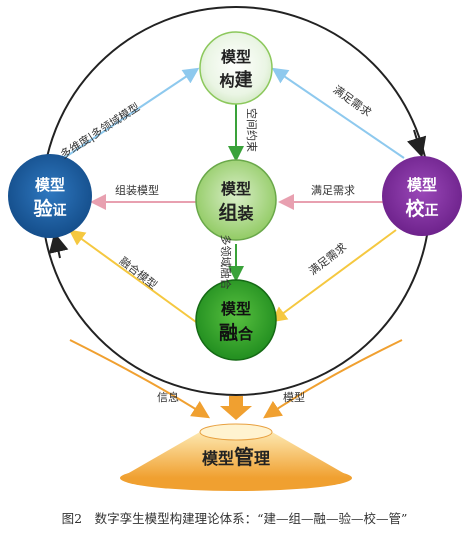 The width and height of the screenshot is (469, 543). I want to click on label-need-top: 满足需求, so click(351, 101).